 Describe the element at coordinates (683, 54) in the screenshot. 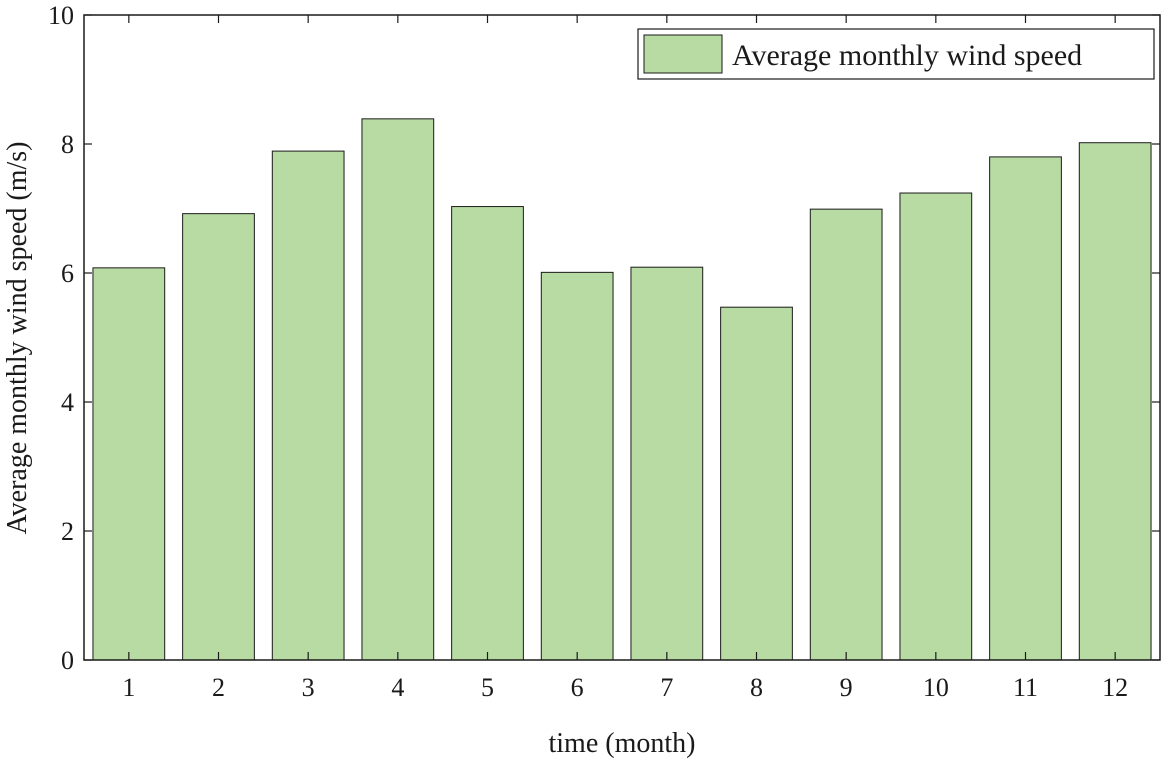

I see `legend-swatch` at that location.